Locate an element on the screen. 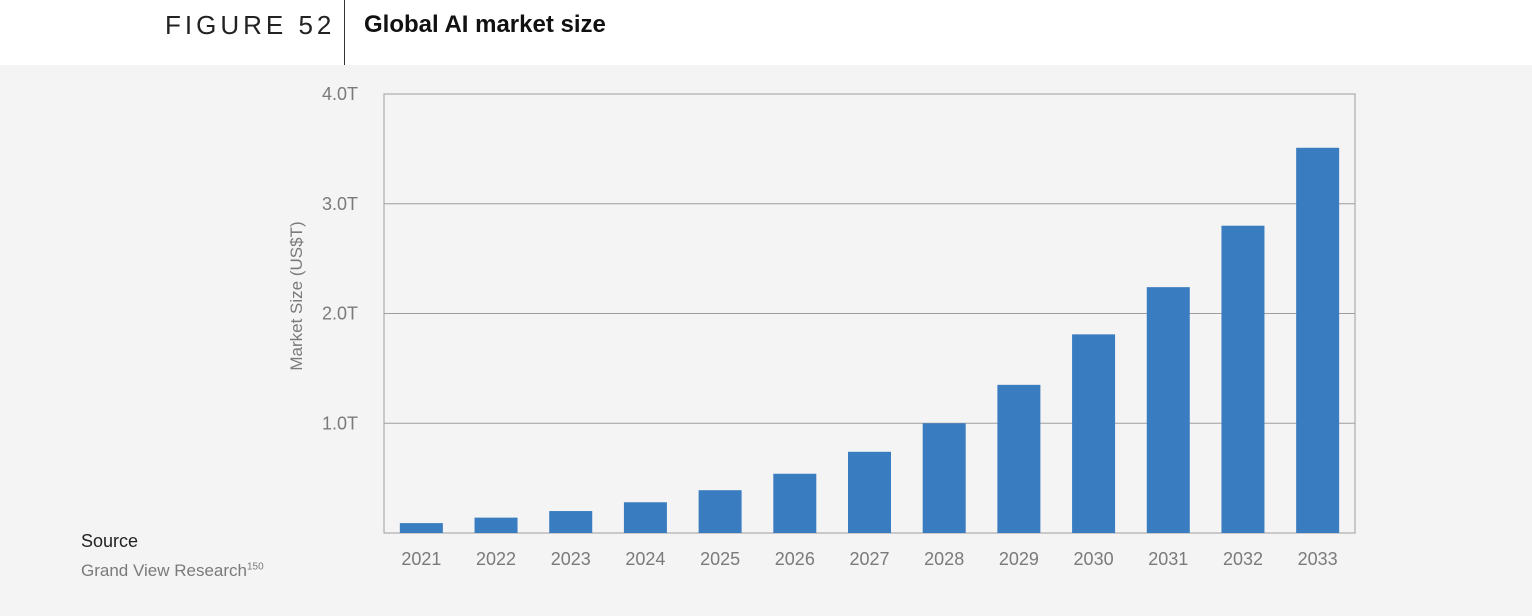 Image resolution: width=1532 pixels, height=616 pixels. x-tick-label: 2028 is located at coordinates (944, 559).